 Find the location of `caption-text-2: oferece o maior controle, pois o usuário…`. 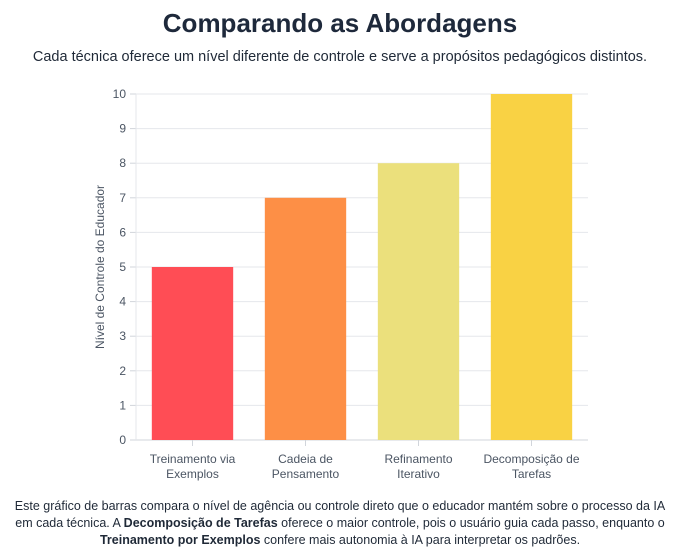

caption-text-2: oferece o maior controle, pois o usuário… is located at coordinates (471, 523).